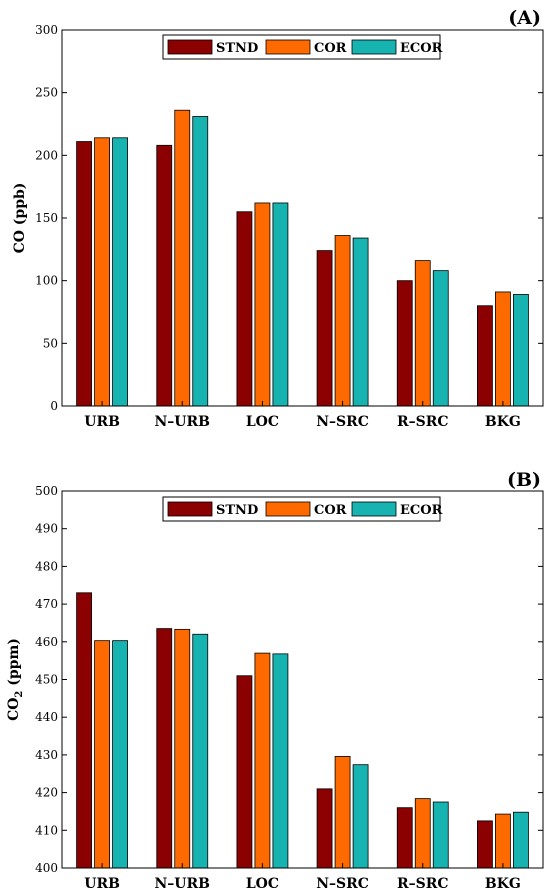  Describe the element at coordinates (20, 218) in the screenshot. I see `y-axis-label: CO (ppb)` at that location.